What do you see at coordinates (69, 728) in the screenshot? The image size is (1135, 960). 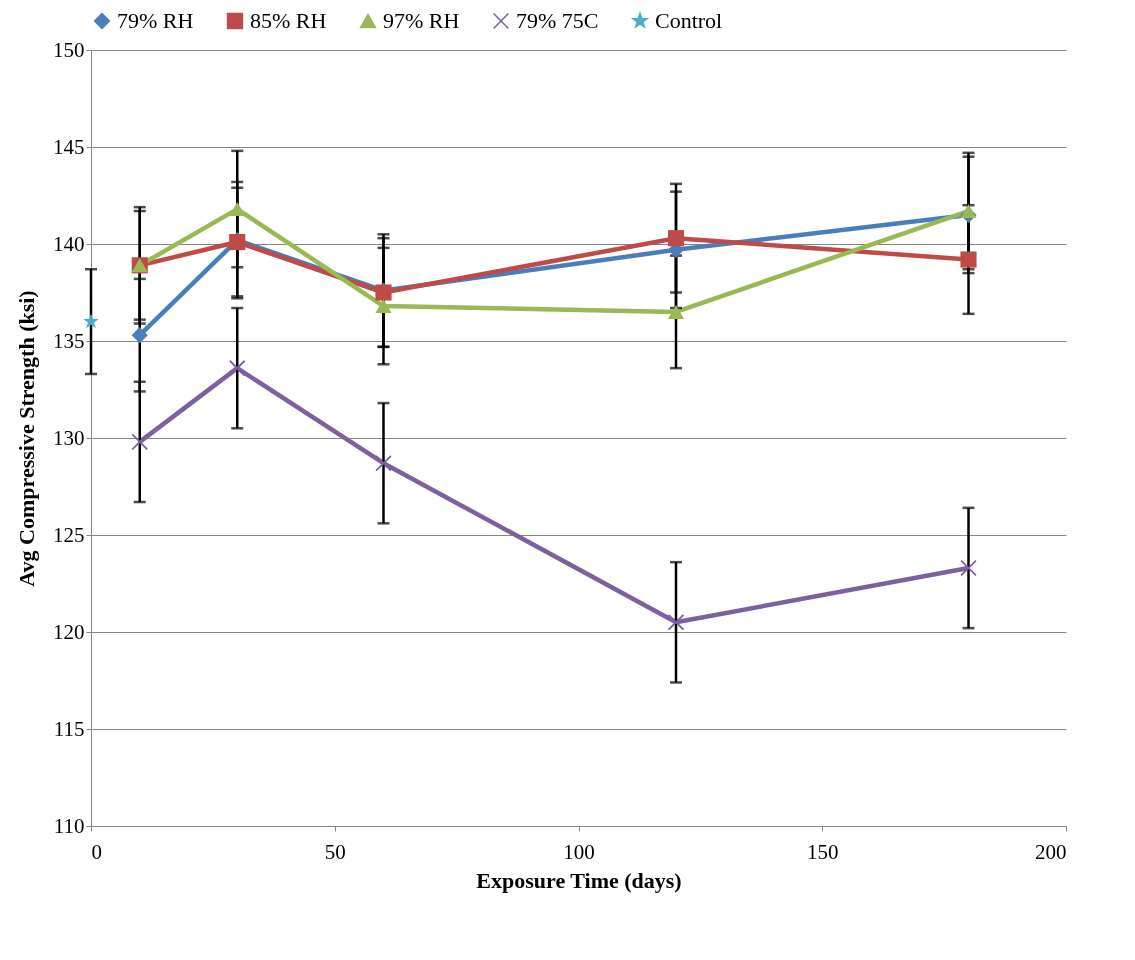 I see `y-tick-label: 115` at bounding box center [69, 728].